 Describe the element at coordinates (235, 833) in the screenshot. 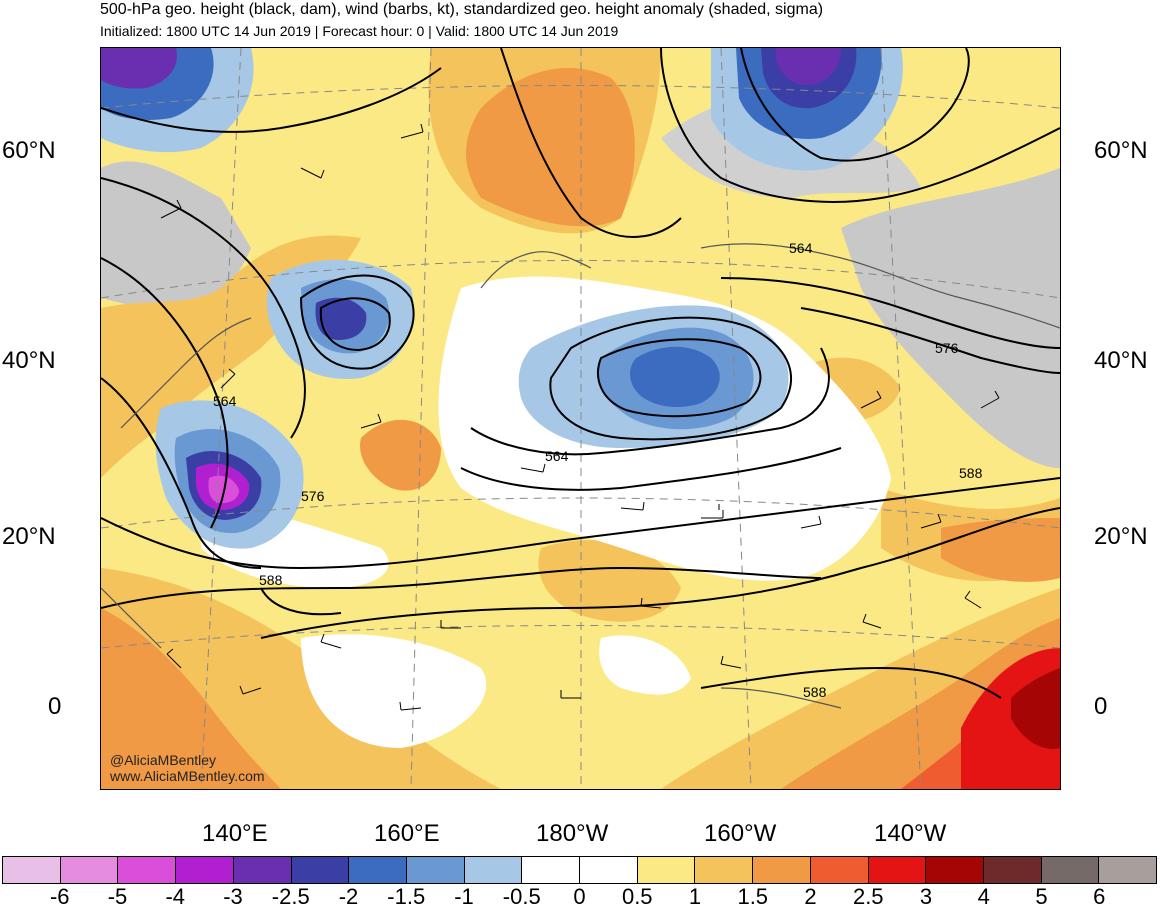

I see `lon-label: 140°E` at that location.